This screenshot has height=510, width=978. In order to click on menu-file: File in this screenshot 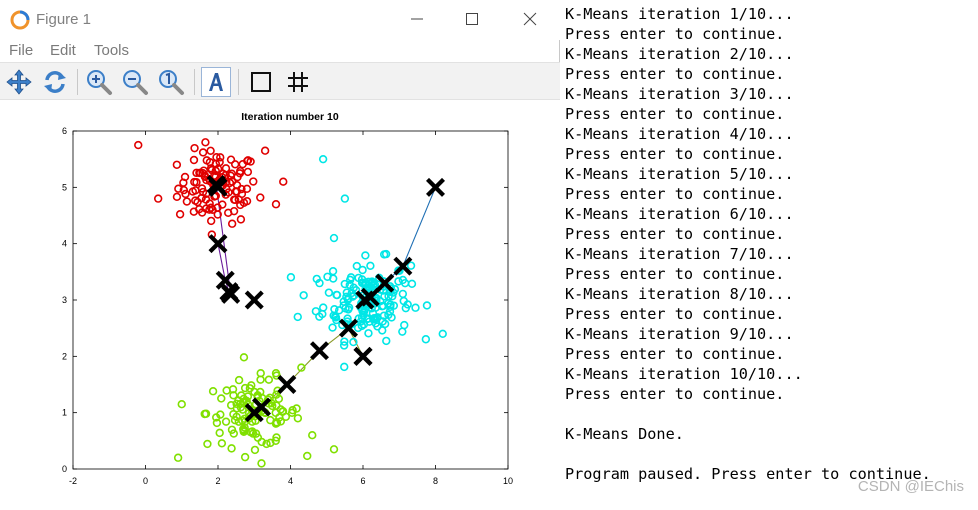, I will do `click(21, 50)`.